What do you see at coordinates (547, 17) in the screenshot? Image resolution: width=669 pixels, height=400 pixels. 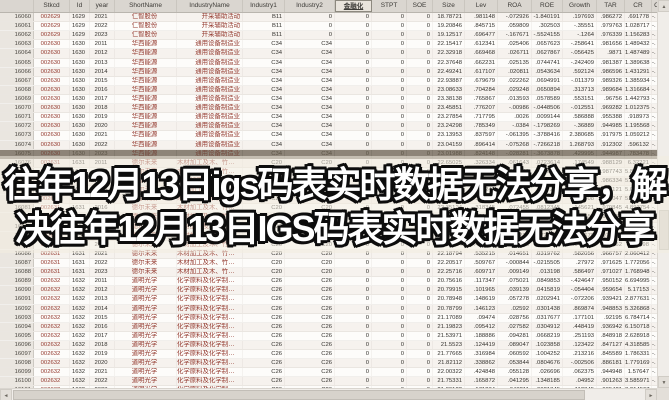 I see `cell: -1.840191` at bounding box center [547, 17].